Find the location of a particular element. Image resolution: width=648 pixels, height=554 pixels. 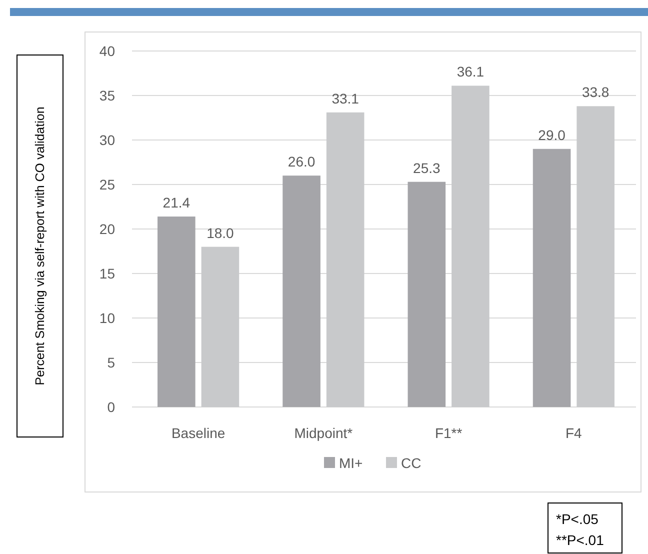

data-label: 33.8 is located at coordinates (596, 92).